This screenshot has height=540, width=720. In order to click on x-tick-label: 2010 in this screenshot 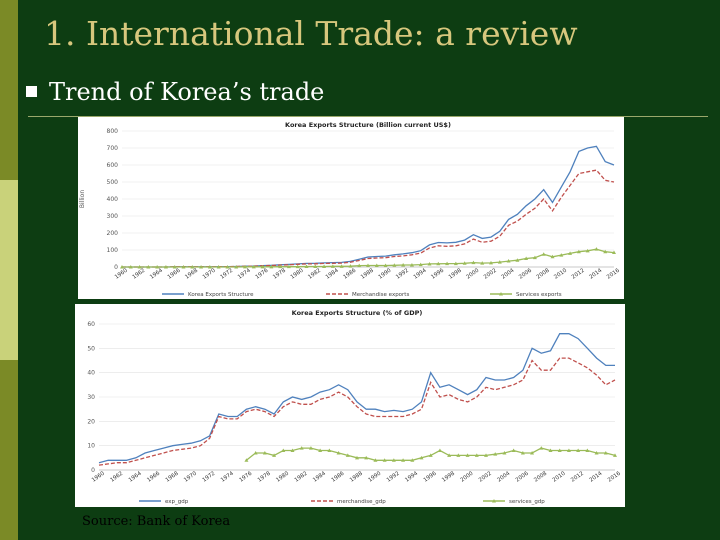, I will do `click(560, 273)`.